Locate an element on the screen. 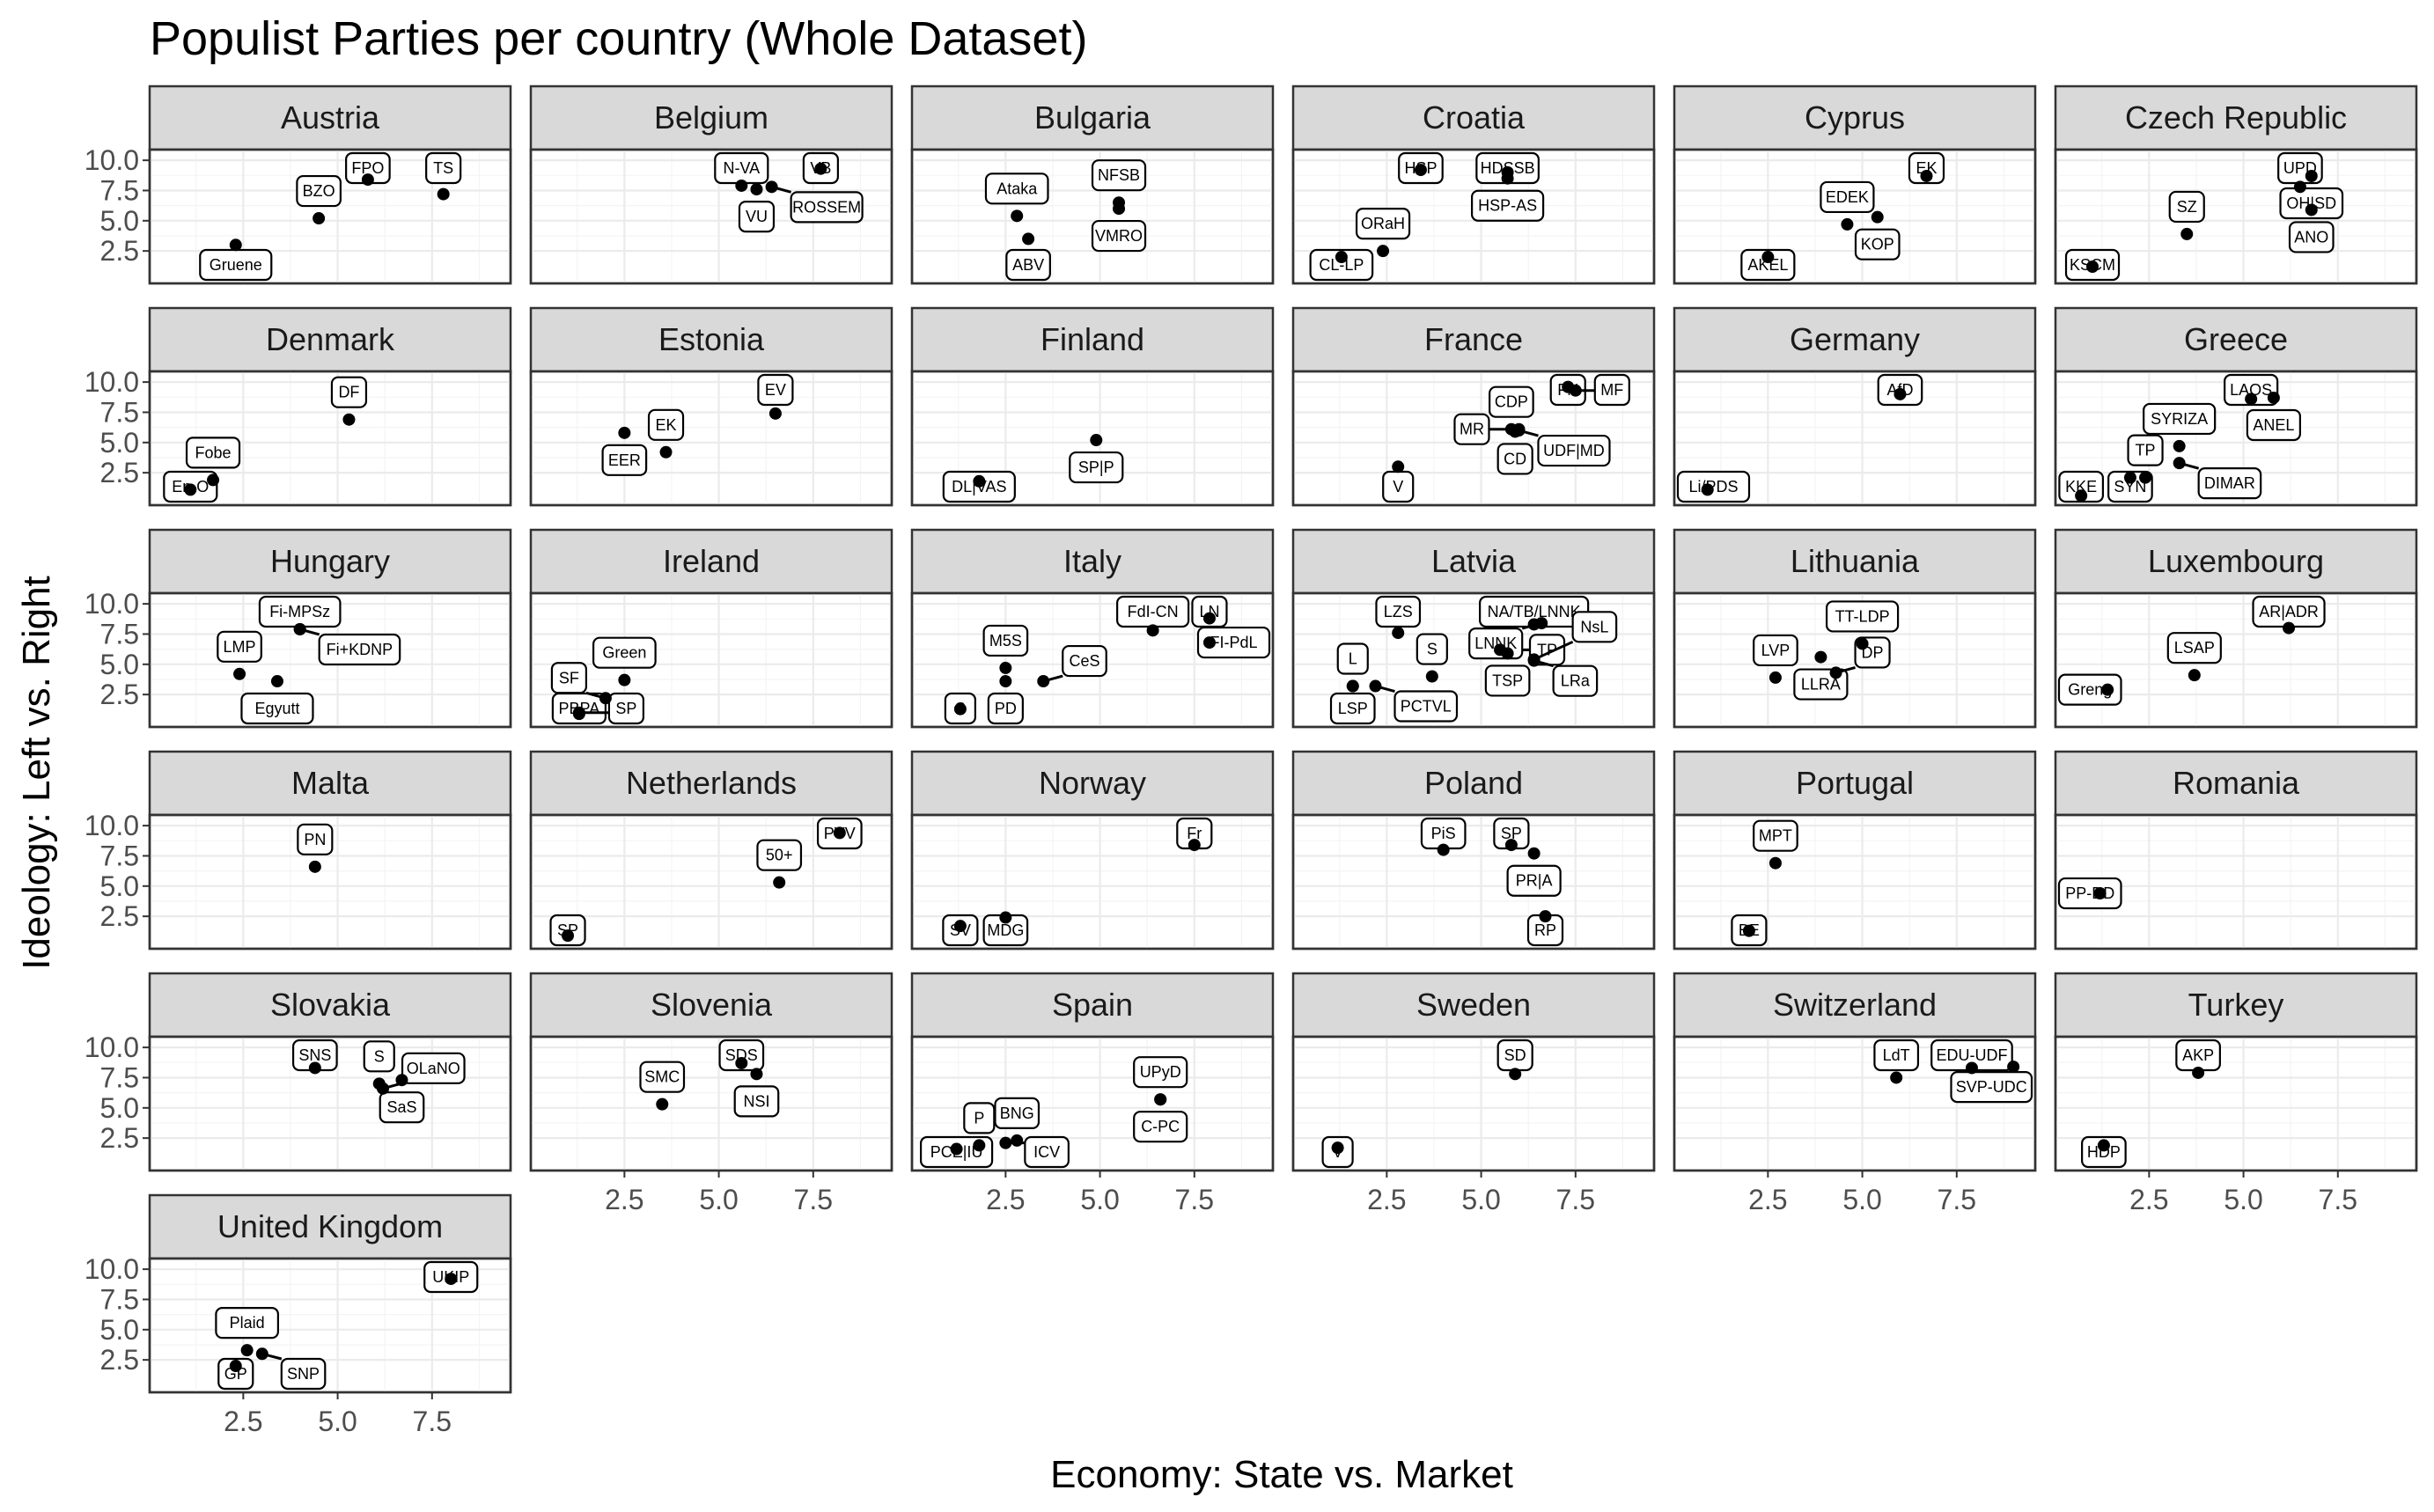 Image resolution: width=2434 pixels, height=1512 pixels. point-label-udf-md: UDF|MD is located at coordinates (1574, 451).